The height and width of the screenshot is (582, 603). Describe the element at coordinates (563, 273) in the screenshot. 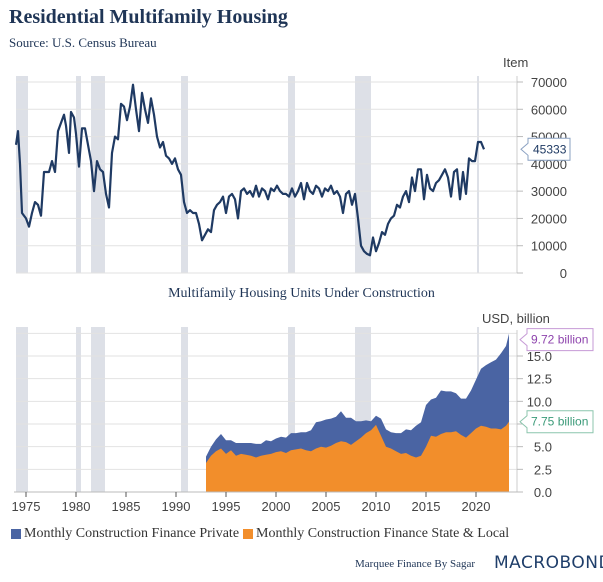

I see `y-tick-label: 0` at that location.